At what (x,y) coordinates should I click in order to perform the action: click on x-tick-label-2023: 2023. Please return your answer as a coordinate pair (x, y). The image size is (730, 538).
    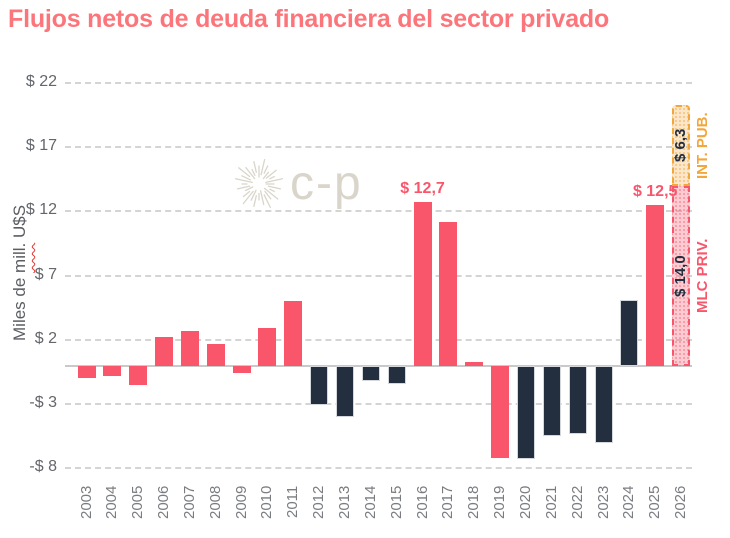
    Looking at the image, I should click on (603, 502).